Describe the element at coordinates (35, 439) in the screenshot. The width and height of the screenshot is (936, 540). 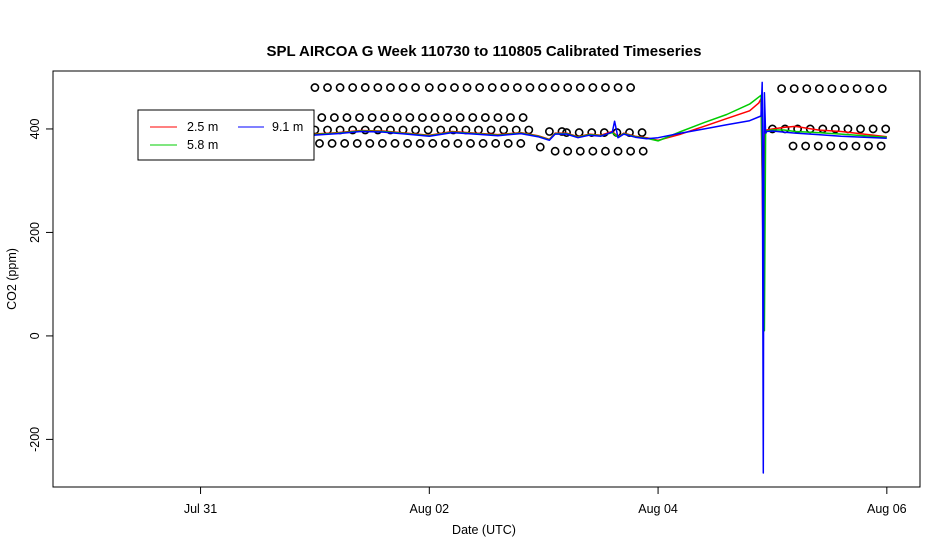
I see `y-tick-label: -200` at that location.